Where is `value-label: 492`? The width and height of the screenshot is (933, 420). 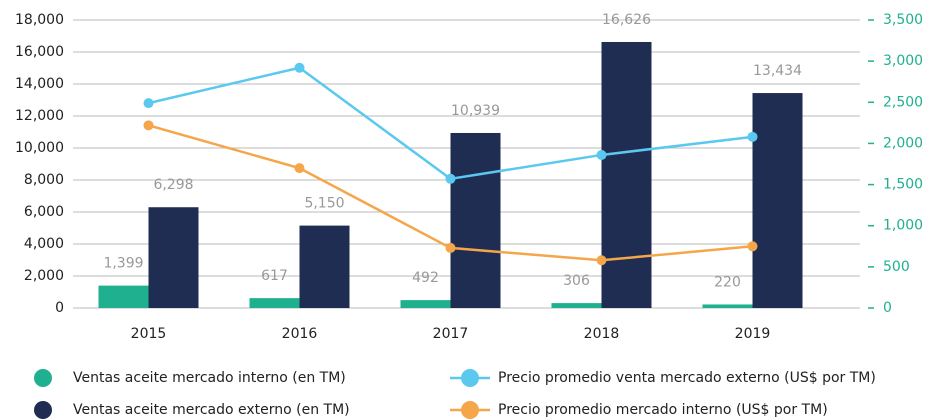
value-label: 492 is located at coordinates (425, 278).